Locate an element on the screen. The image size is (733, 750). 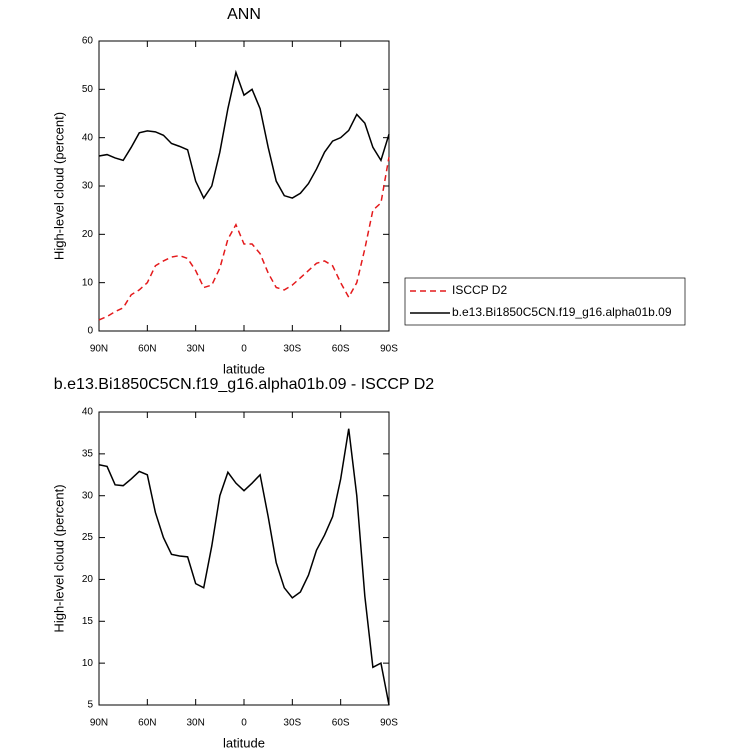
y-tick-label: 15 is located at coordinates (88, 621).